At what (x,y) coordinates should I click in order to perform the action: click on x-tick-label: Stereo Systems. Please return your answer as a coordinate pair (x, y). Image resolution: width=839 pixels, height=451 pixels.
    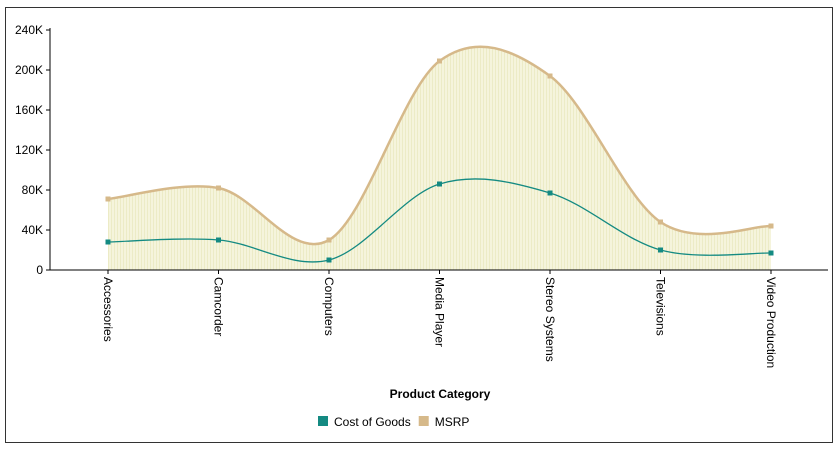
    Looking at the image, I should click on (550, 319).